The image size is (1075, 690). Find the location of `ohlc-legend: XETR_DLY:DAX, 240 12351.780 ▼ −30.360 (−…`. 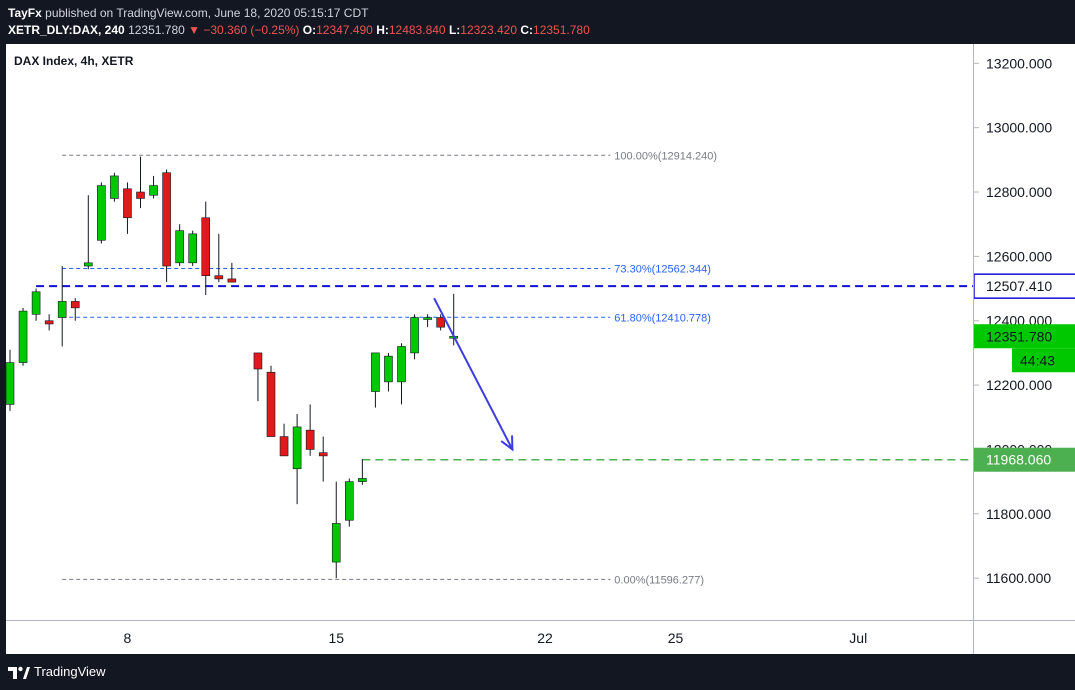

ohlc-legend: XETR_DLY:DAX, 240 12351.780 ▼ −30.360 (−… is located at coordinates (299, 30).